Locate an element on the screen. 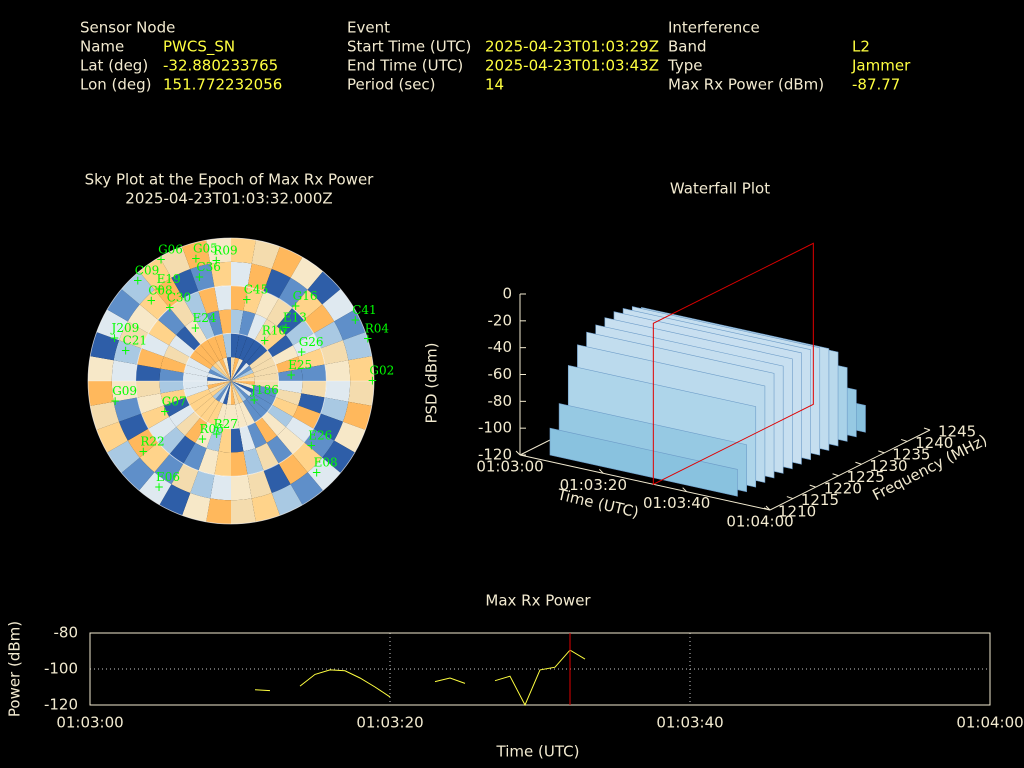 The width and height of the screenshot is (1024, 768). y-tick-label: 1210 is located at coordinates (797, 512).